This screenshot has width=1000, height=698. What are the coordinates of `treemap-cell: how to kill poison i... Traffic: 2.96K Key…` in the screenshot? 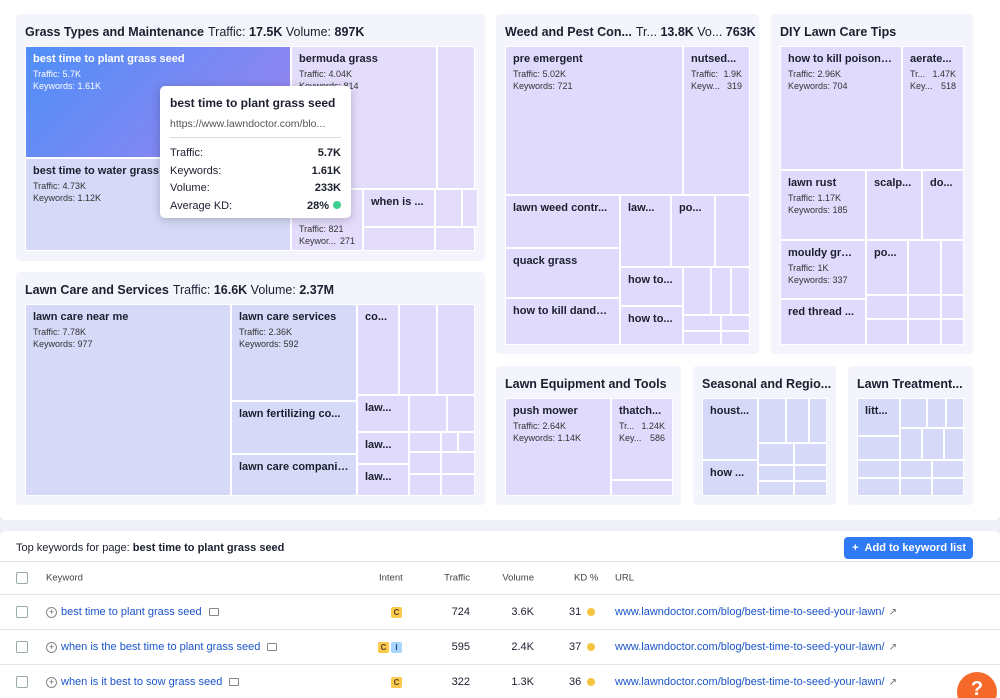 It's located at (841, 108).